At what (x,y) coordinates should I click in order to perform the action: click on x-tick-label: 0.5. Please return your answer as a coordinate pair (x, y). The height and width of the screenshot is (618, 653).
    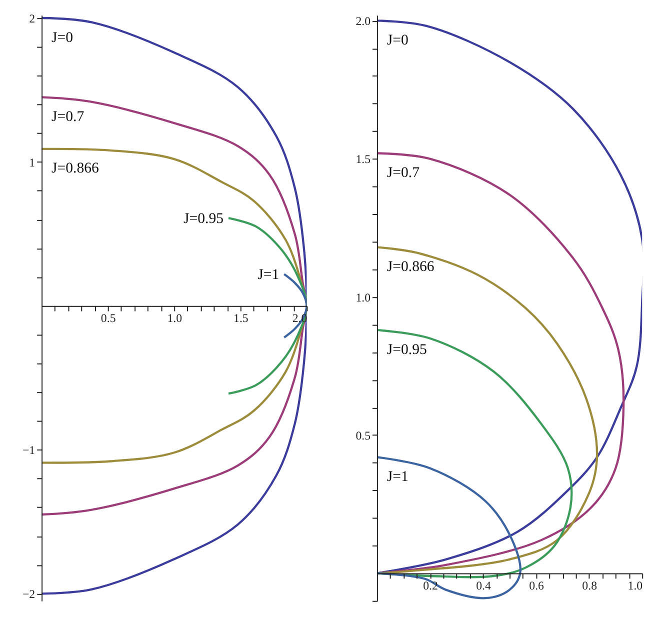
    Looking at the image, I should click on (108, 318).